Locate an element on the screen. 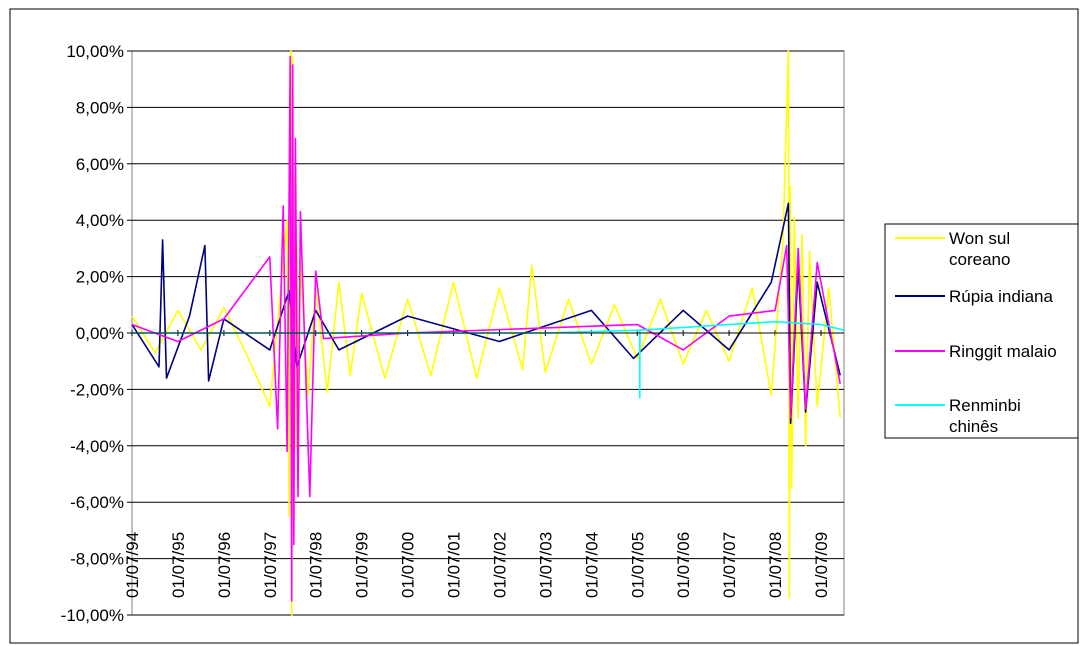  x-tick-label: 01/07/06 is located at coordinates (683, 565).